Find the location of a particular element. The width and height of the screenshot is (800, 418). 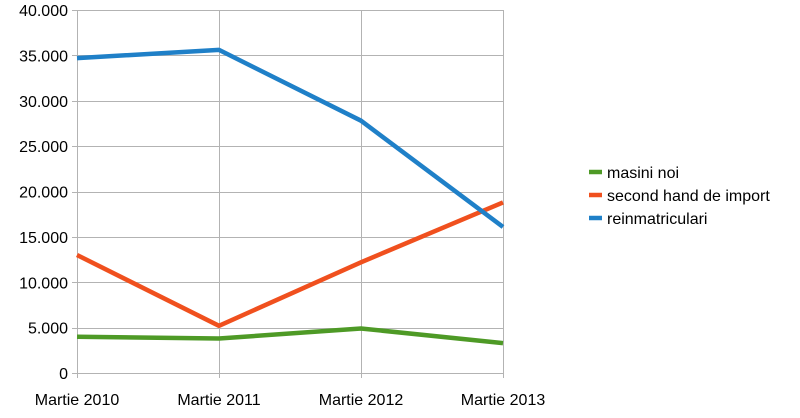

legend-label: masini noi is located at coordinates (643, 173).